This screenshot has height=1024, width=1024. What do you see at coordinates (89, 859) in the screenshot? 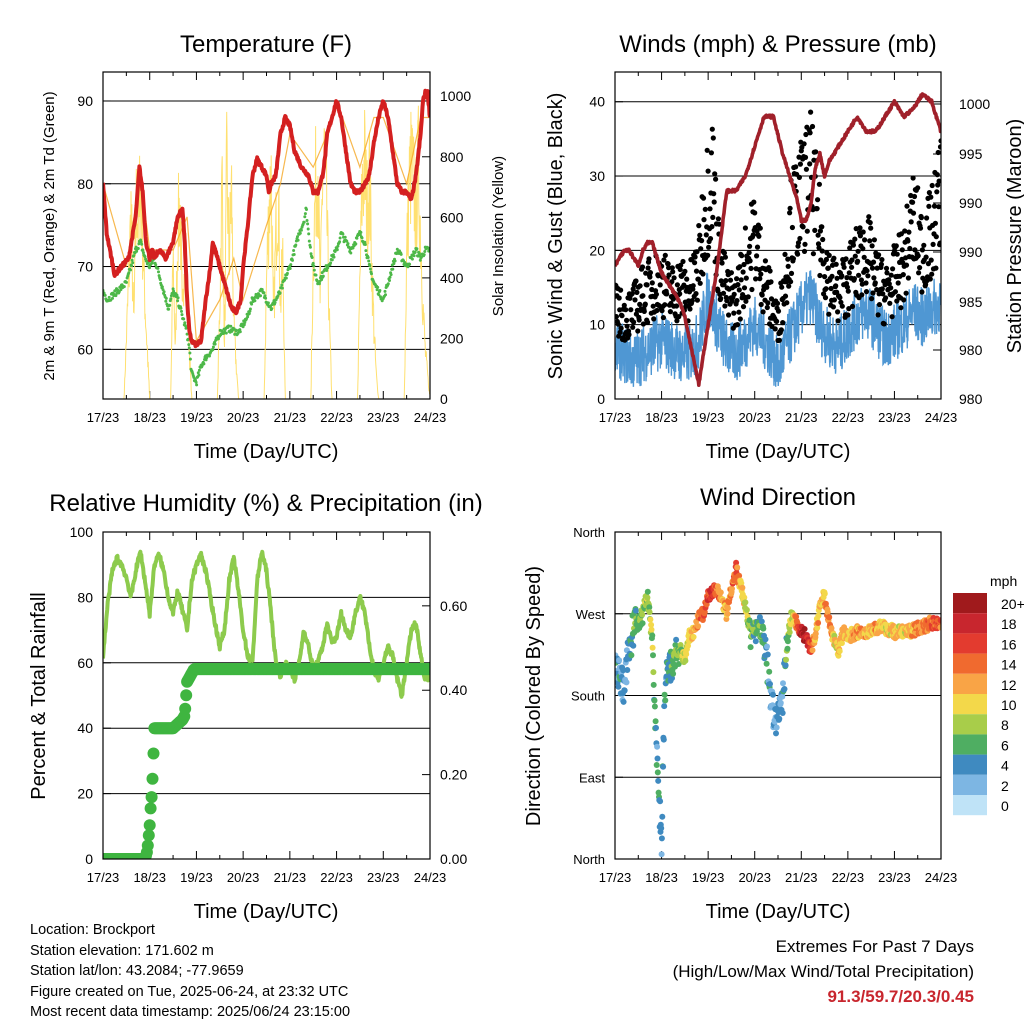
I see `humidity-ytick-label: 0` at bounding box center [89, 859].